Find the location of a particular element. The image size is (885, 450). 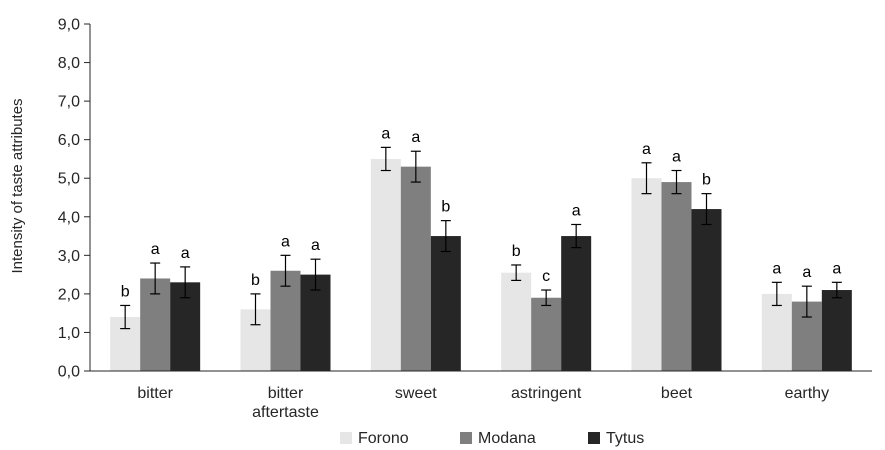

y-tick-label: 4,0 is located at coordinates (69, 217).